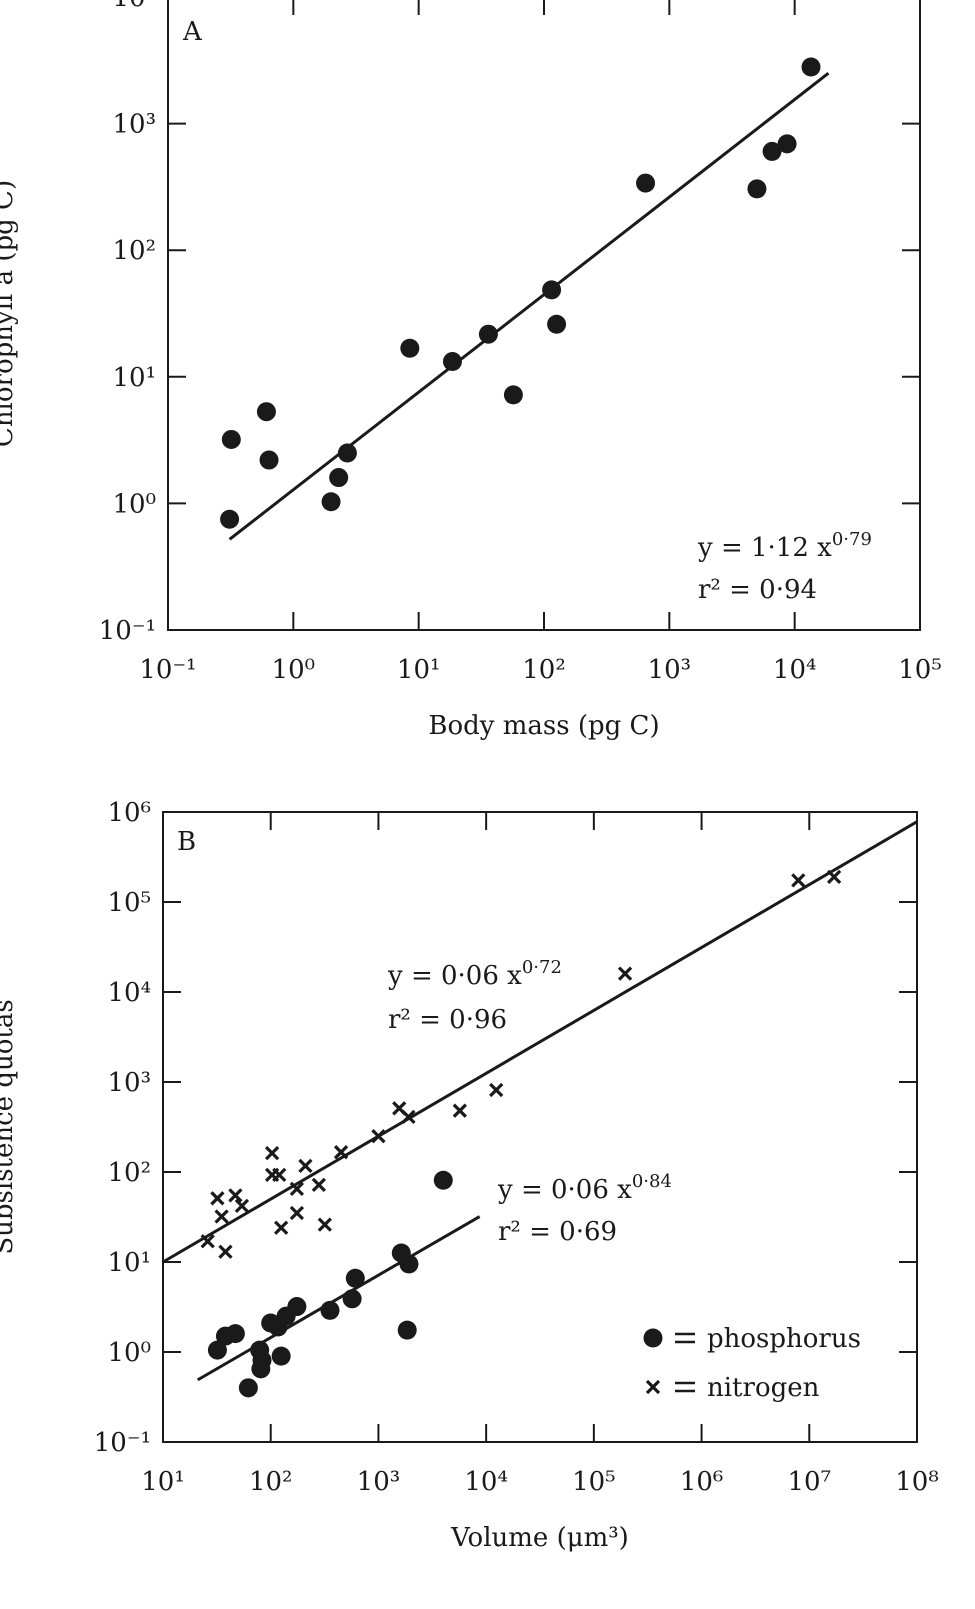  I want to click on annotation-text: r² = 0·96, so click(447, 1020).